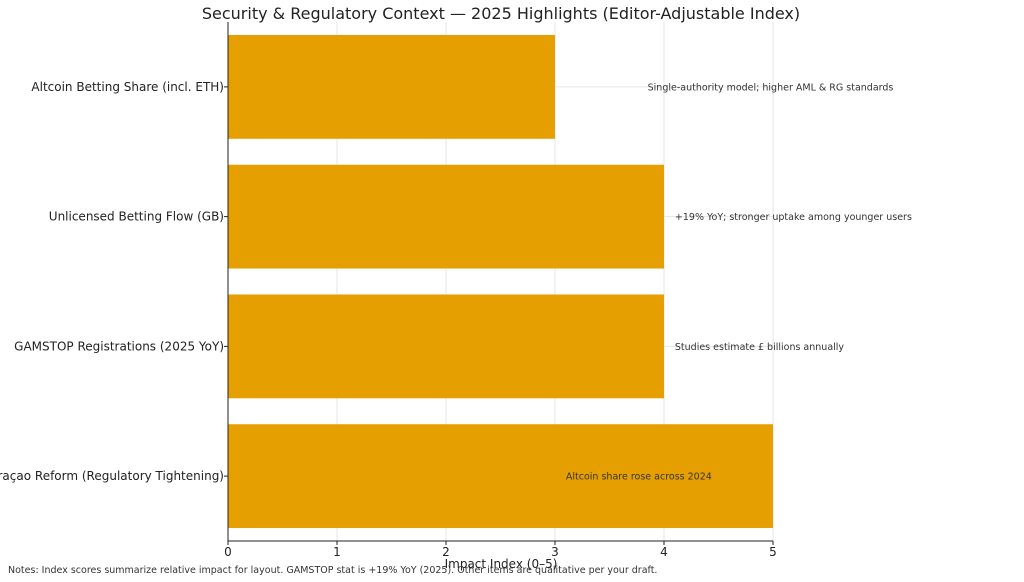 The height and width of the screenshot is (582, 1024). I want to click on category-label: Curaçao Reform (Regulatory Tightening), so click(112, 476).